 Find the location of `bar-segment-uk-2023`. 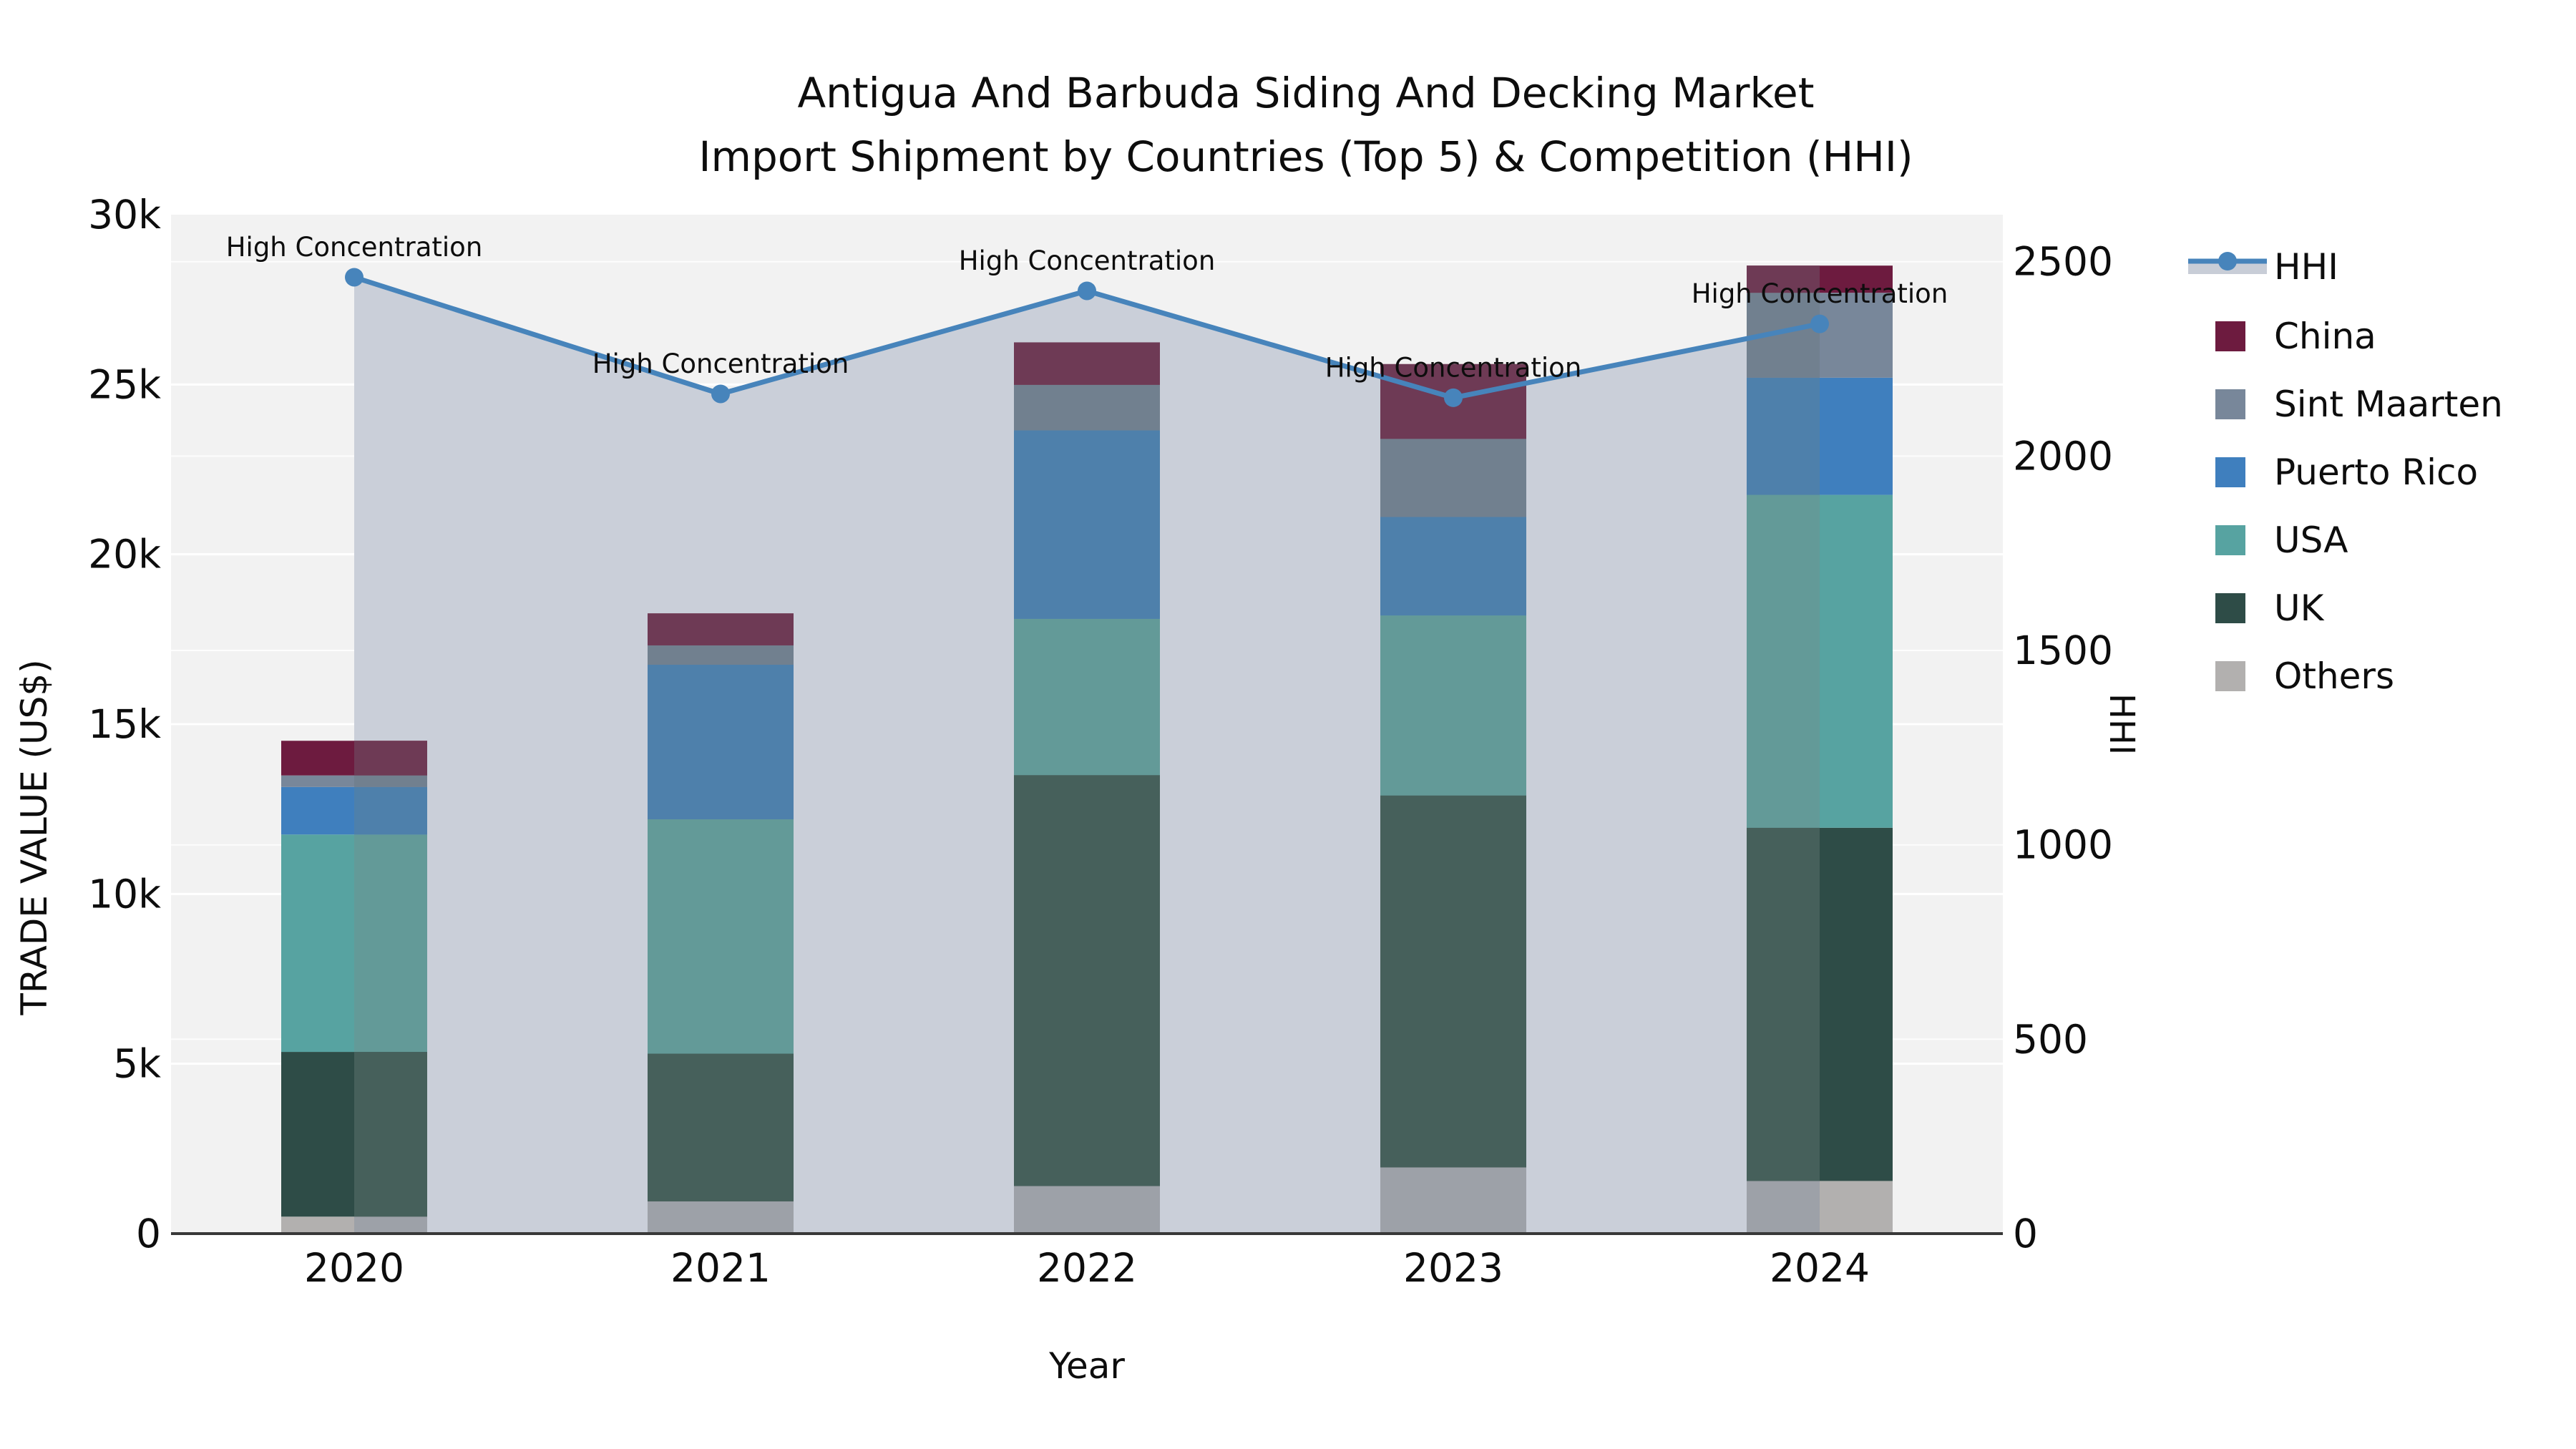

bar-segment-uk-2023 is located at coordinates (1453, 981).